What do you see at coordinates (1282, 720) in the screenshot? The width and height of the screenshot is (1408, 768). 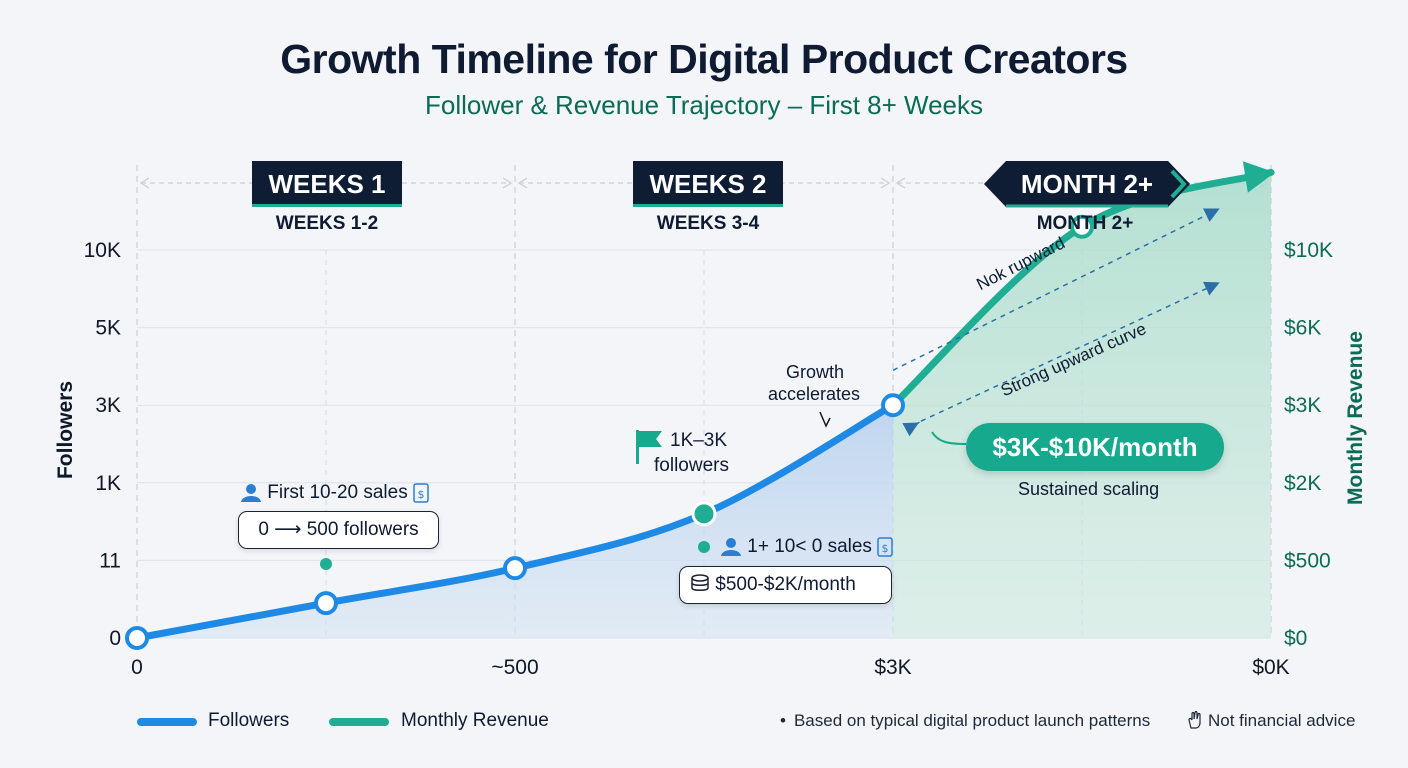 I see `footer-note-2-text: Not financial advice` at bounding box center [1282, 720].